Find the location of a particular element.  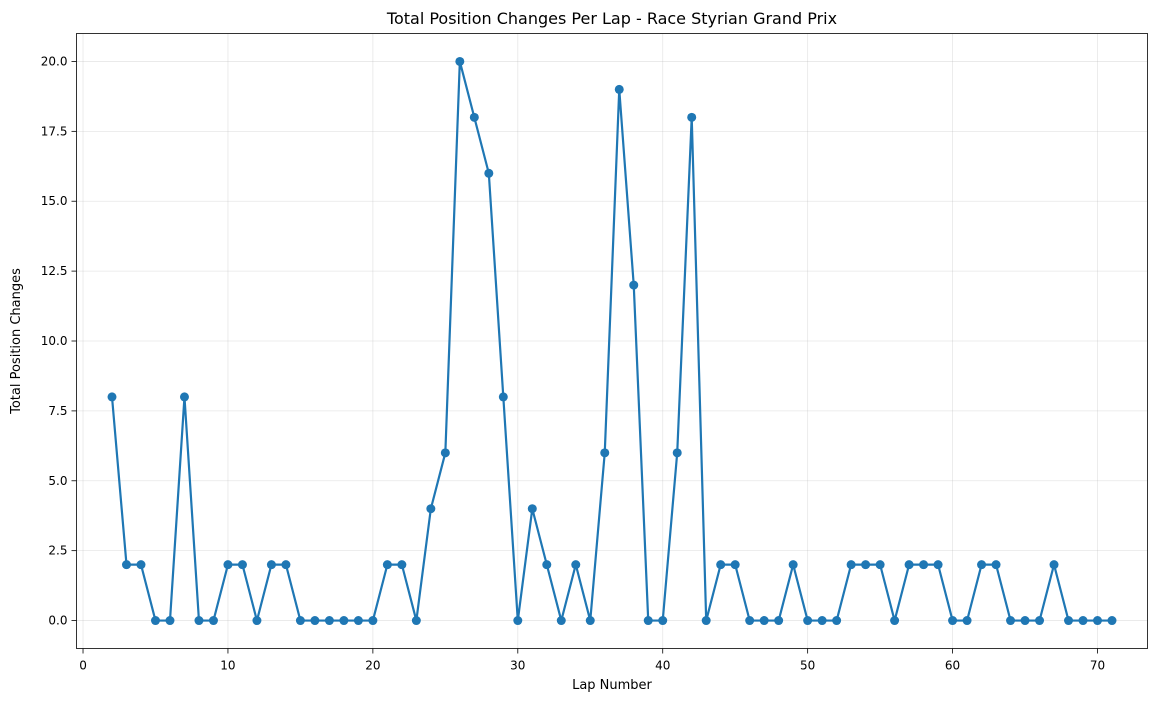

x-axis: 0 10 20 30 40 50 60 70 is located at coordinates (592, 660).